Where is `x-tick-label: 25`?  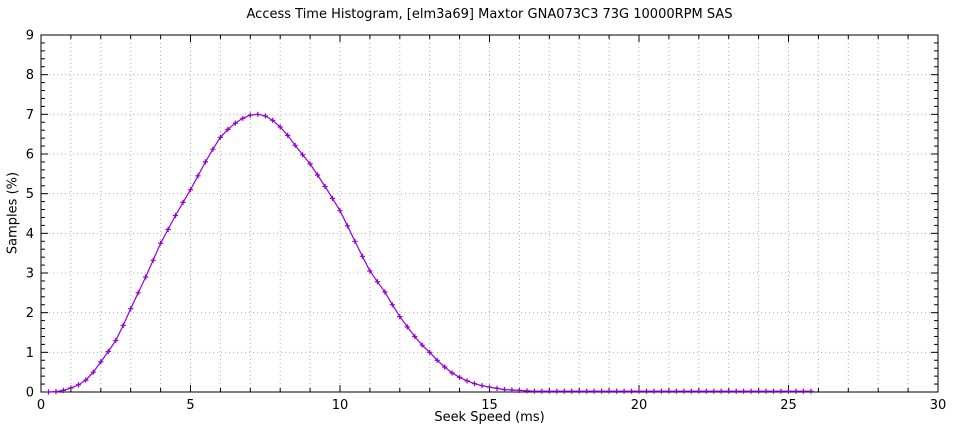
x-tick-label: 25 is located at coordinates (788, 405).